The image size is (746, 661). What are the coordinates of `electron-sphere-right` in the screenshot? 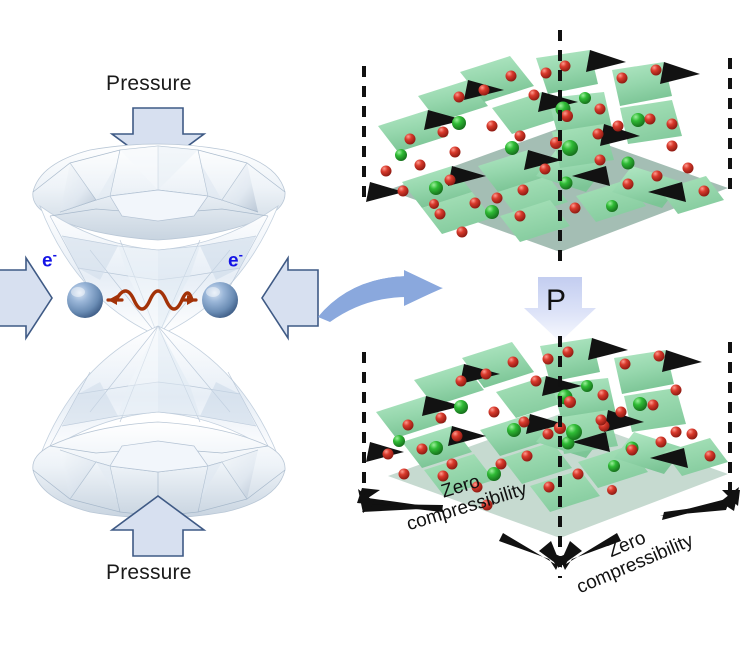 It's located at (220, 300).